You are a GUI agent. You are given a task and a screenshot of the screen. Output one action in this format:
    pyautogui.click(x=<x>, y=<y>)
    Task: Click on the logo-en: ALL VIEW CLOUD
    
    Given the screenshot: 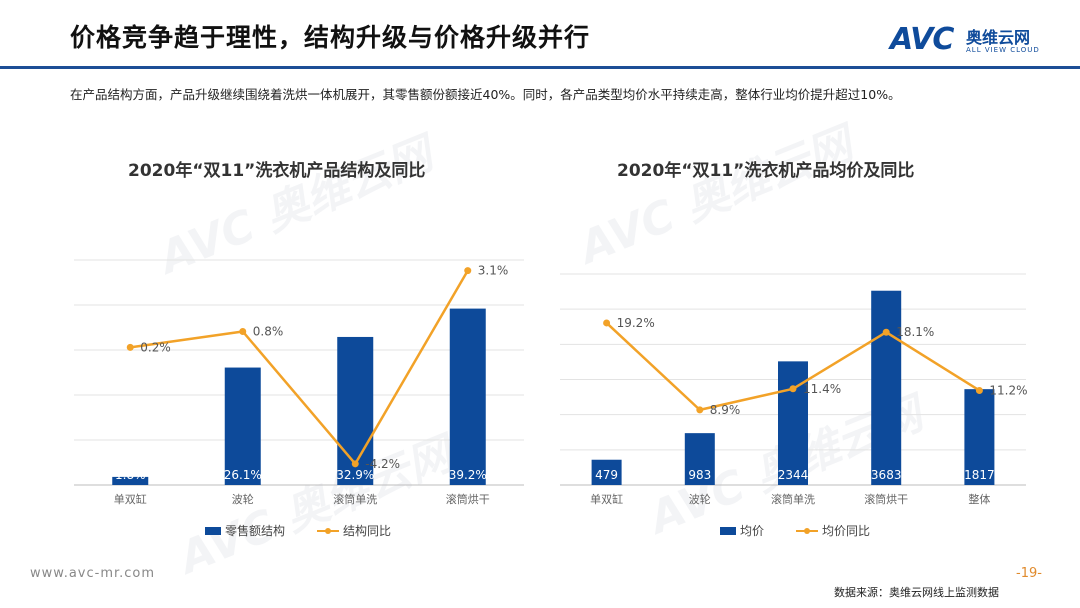 What is the action you would take?
    pyautogui.click(x=1003, y=50)
    